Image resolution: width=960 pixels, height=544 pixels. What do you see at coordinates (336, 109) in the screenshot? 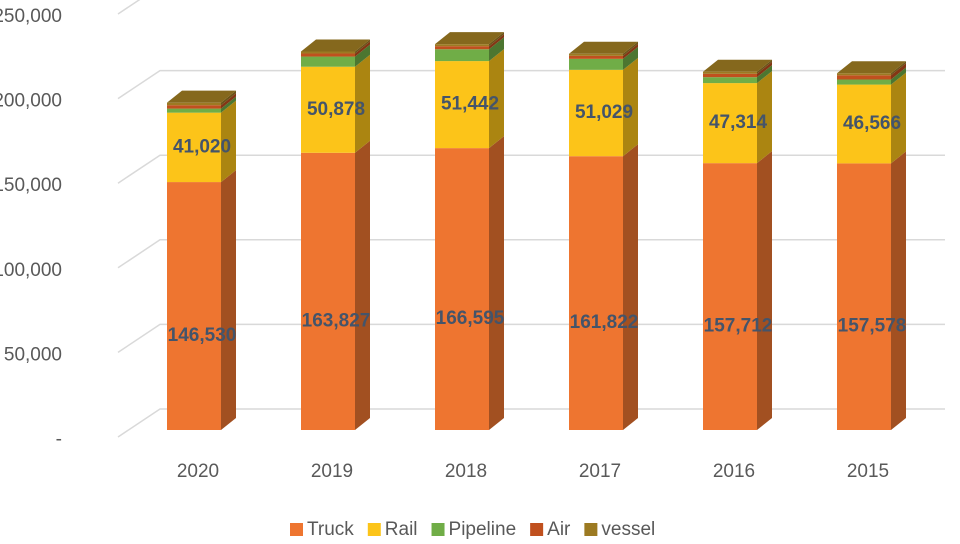
I see `value-label: 50,878` at bounding box center [336, 109].